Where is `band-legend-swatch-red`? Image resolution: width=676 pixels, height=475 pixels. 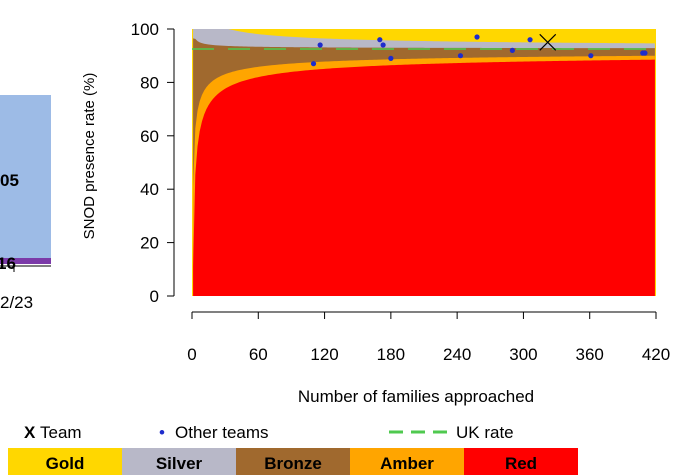
band-legend-swatch-red is located at coordinates (521, 461).